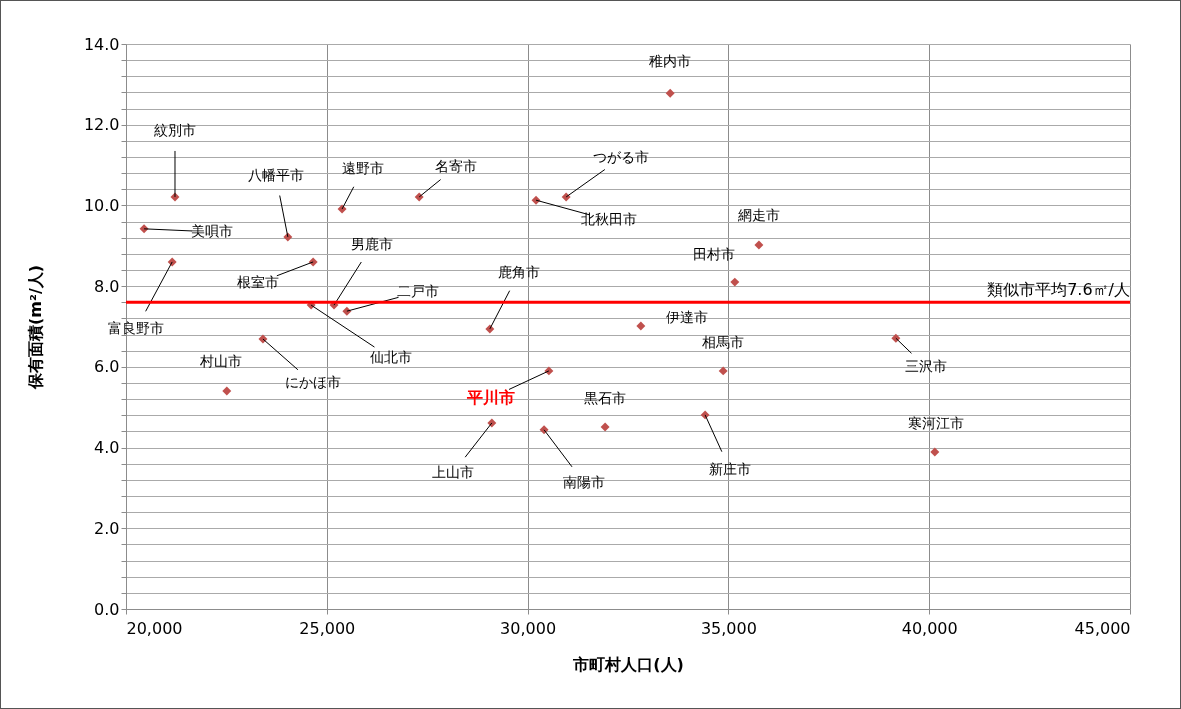  I want to click on y-tick-label: 4.0, so click(107, 448).